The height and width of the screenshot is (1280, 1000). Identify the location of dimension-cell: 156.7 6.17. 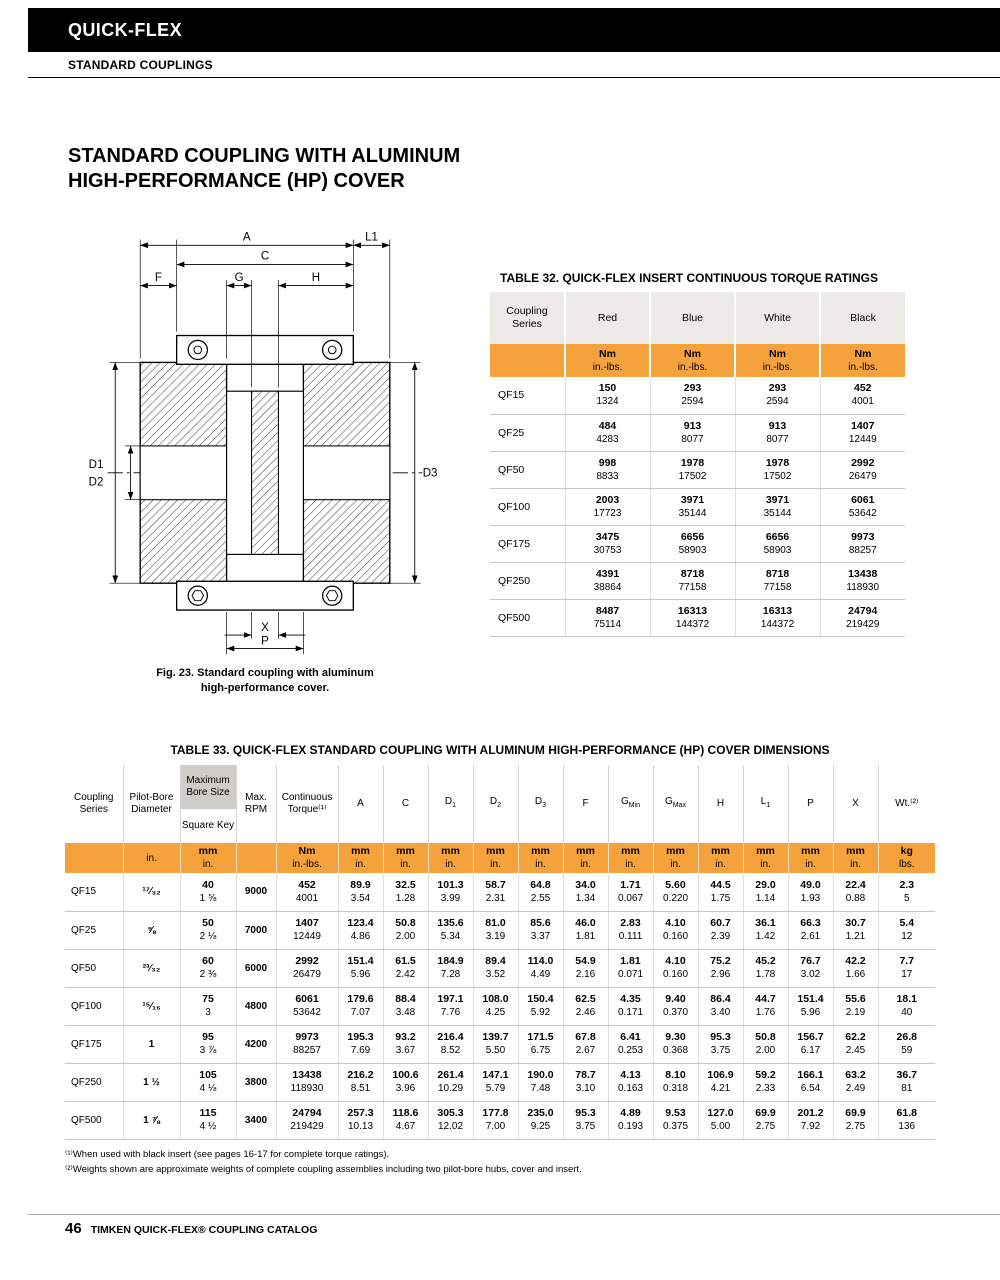
(810, 1044).